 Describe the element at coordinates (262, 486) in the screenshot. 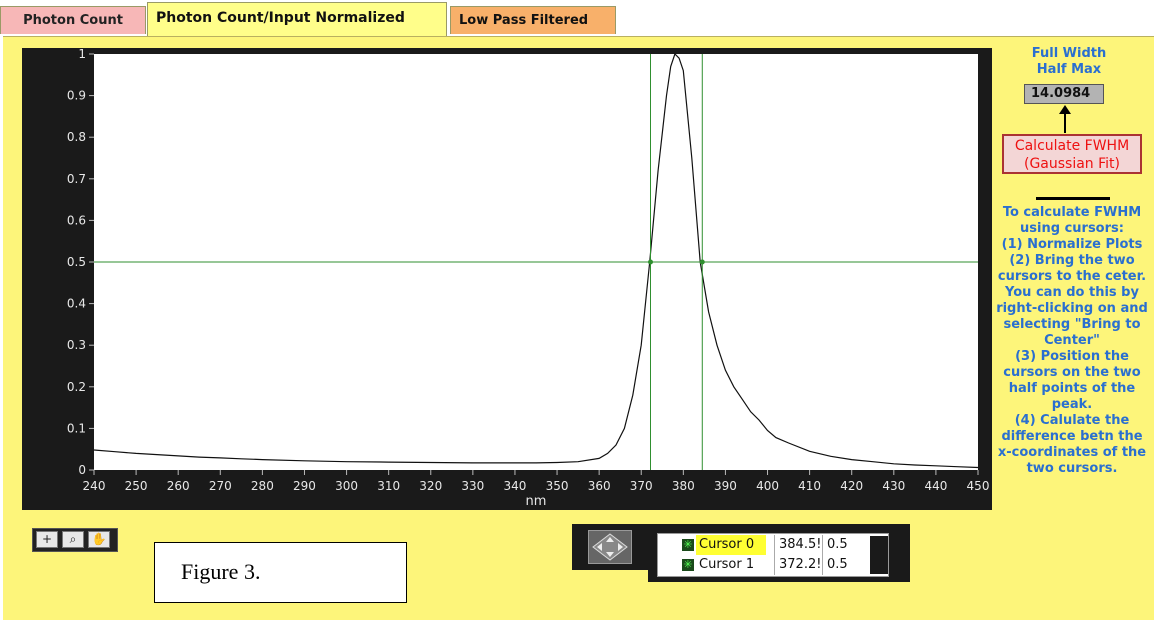

I see `x-tick-label: 280` at that location.